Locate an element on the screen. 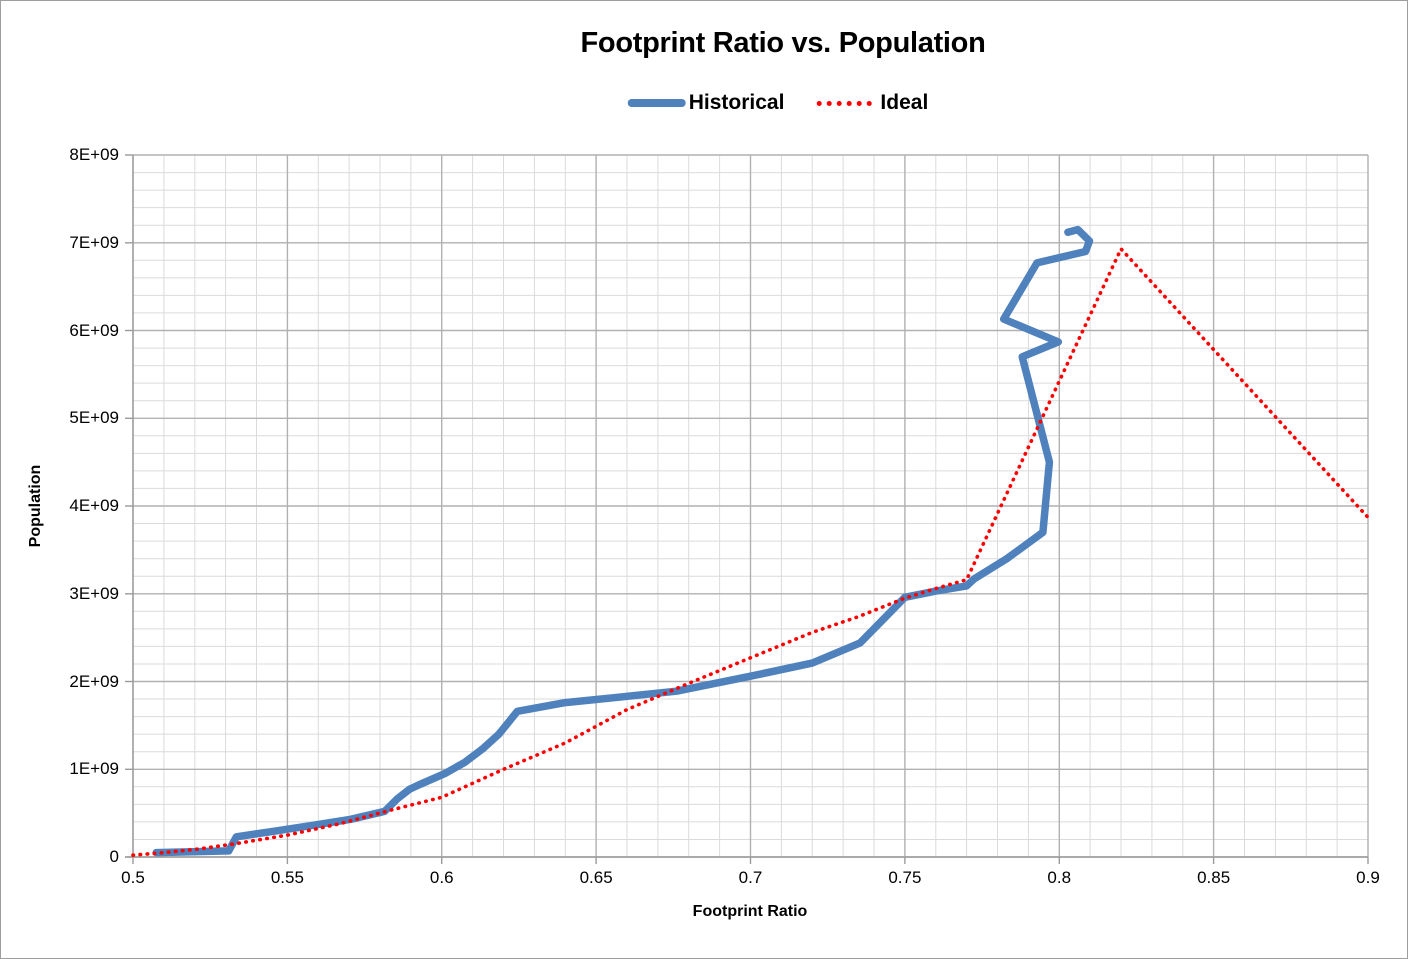  x-tick-label: 0.6 is located at coordinates (441, 877).